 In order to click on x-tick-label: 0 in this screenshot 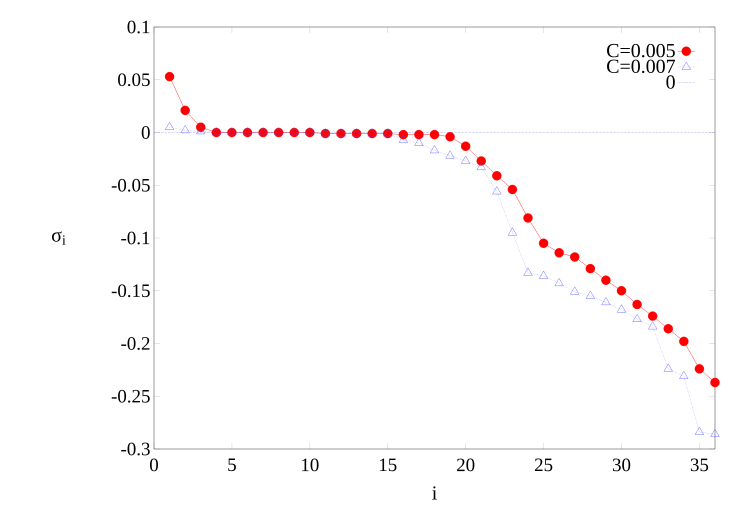, I will do `click(154, 465)`.